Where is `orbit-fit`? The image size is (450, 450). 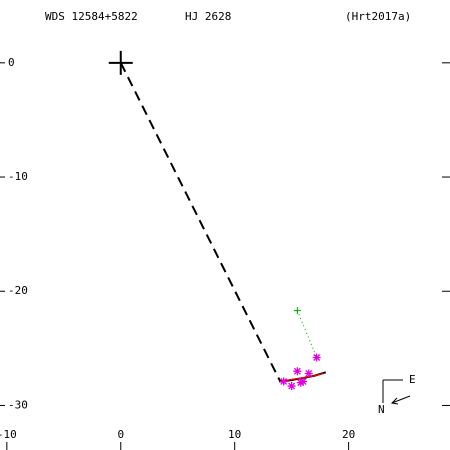 orbit-fit is located at coordinates (303, 377).